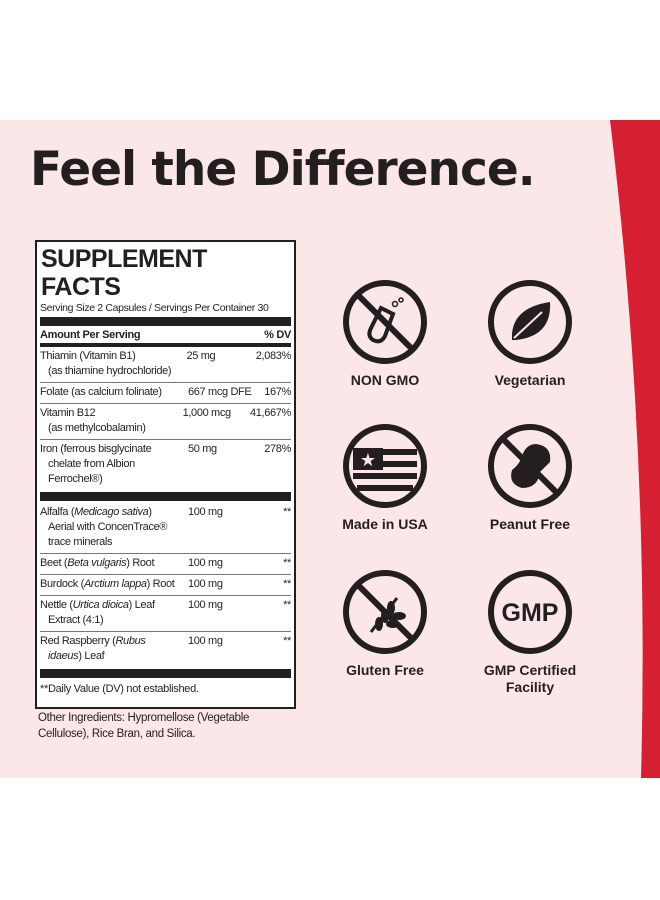  What do you see at coordinates (635, 449) in the screenshot?
I see `red-curved-band` at bounding box center [635, 449].